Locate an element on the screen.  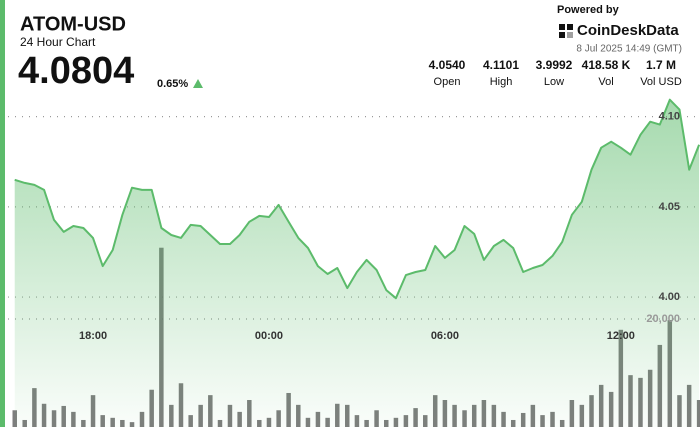
brand-logo is located at coordinates (566, 31).